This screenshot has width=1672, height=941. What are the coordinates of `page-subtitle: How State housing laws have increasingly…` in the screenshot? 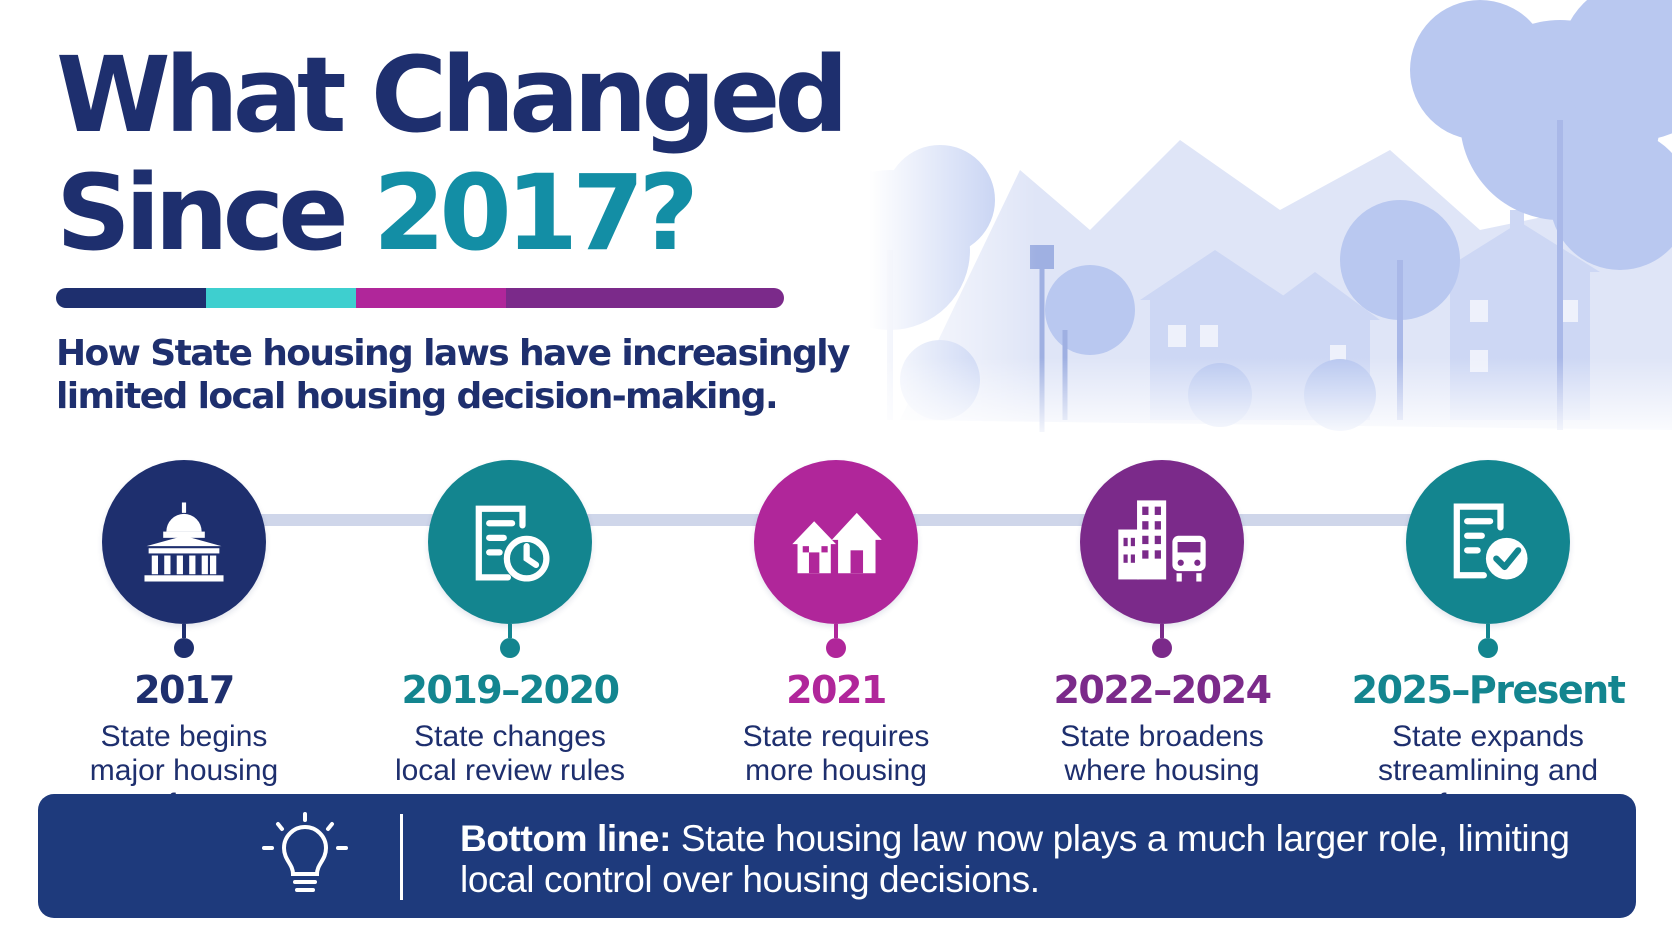 It's located at (453, 375).